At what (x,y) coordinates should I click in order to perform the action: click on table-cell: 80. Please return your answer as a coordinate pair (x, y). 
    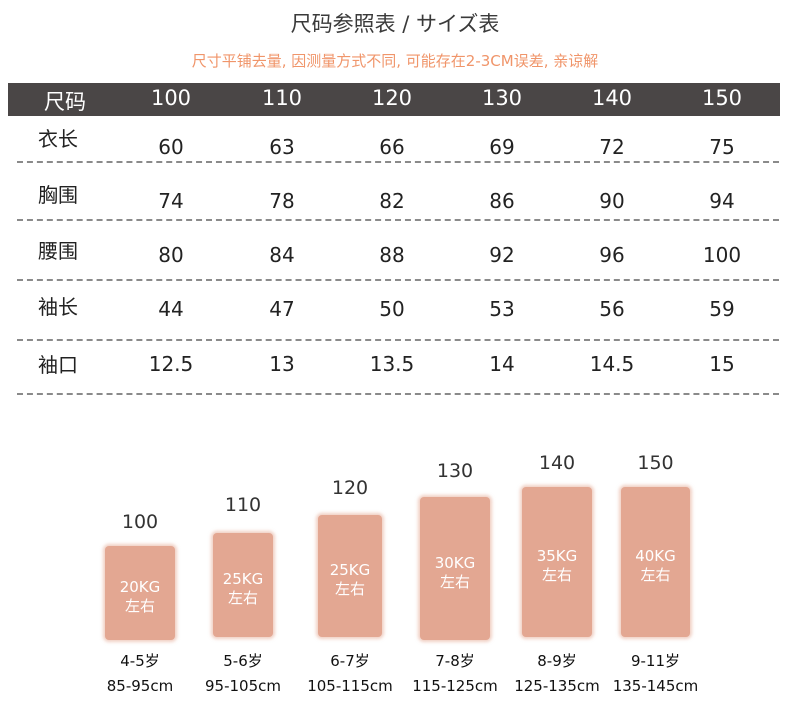
    Looking at the image, I should click on (171, 255).